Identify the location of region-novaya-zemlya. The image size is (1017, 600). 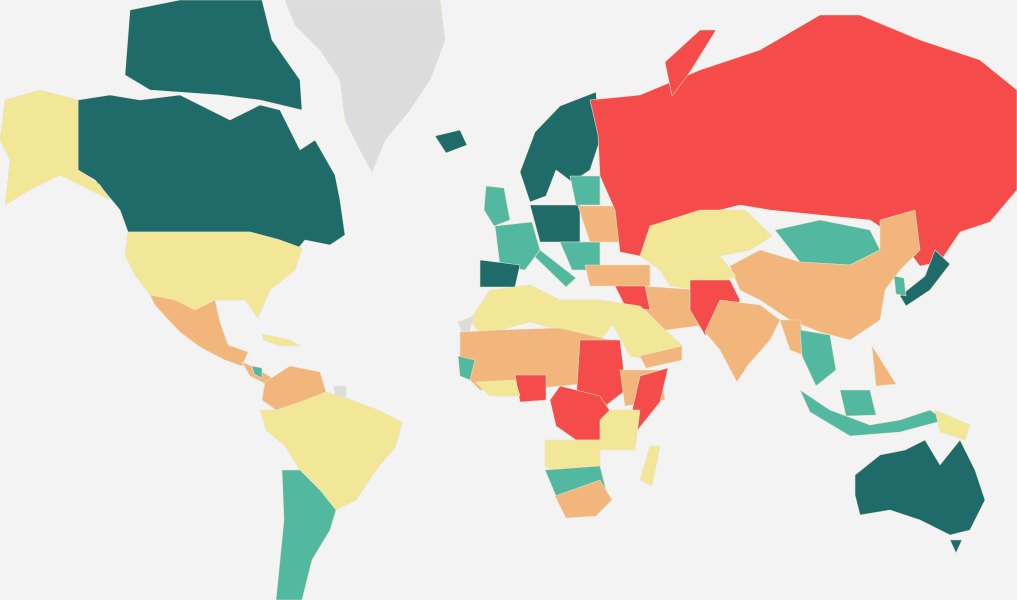
(690, 63).